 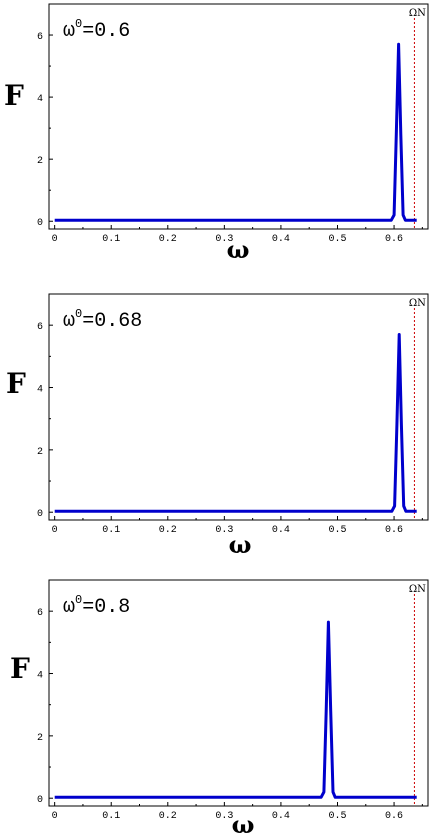 What do you see at coordinates (102, 320) in the screenshot?
I see `omega0-annotation: ω0=0.68` at bounding box center [102, 320].